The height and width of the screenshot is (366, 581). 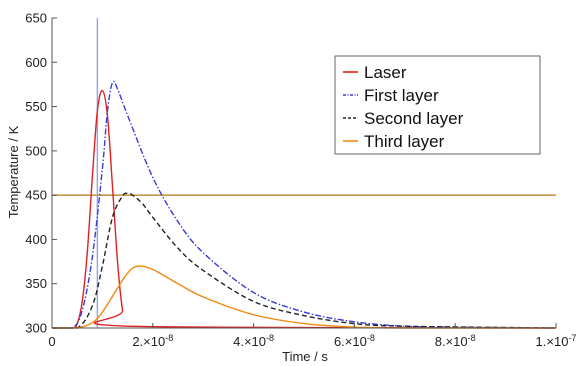 What do you see at coordinates (414, 118) in the screenshot?
I see `legend-label-3: Second layer` at bounding box center [414, 118].